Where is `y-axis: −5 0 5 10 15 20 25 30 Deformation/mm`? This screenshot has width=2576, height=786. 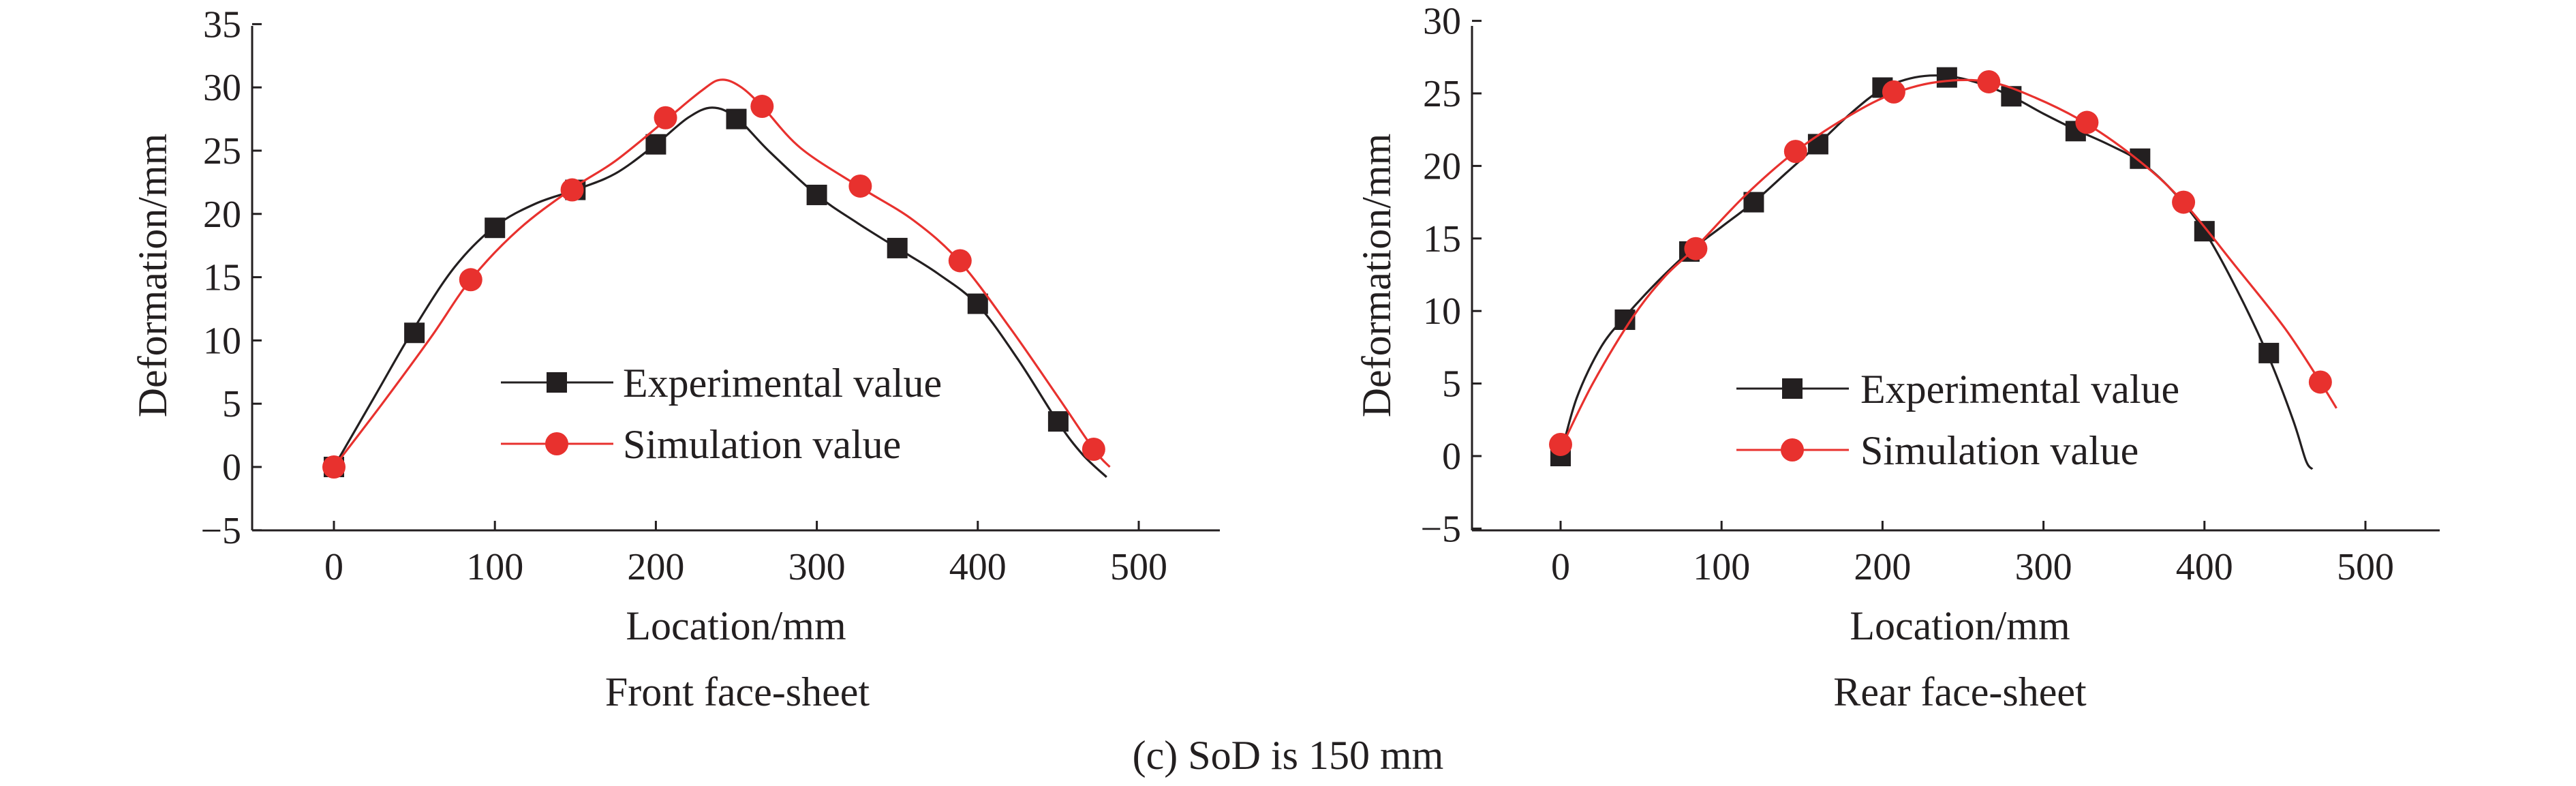
y-axis: −5 0 5 10 15 20 25 30 Deformation/mm is located at coordinates (1418, 275).